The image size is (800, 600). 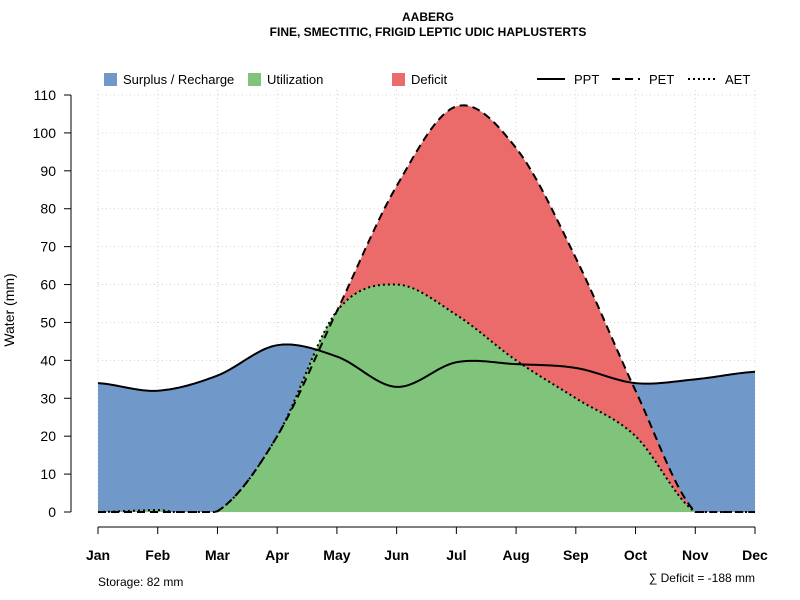 I want to click on x-tick-label: Jan, so click(x=98, y=555).